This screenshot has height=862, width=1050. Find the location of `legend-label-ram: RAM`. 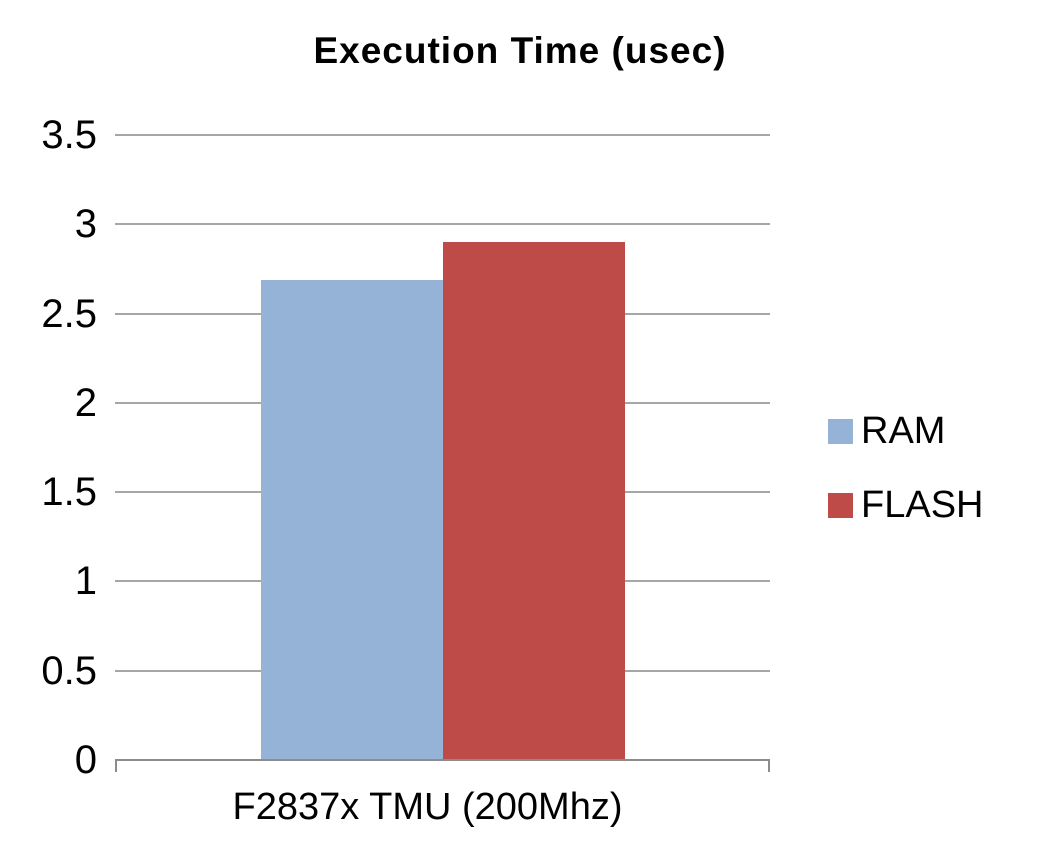

legend-label-ram: RAM is located at coordinates (903, 431).